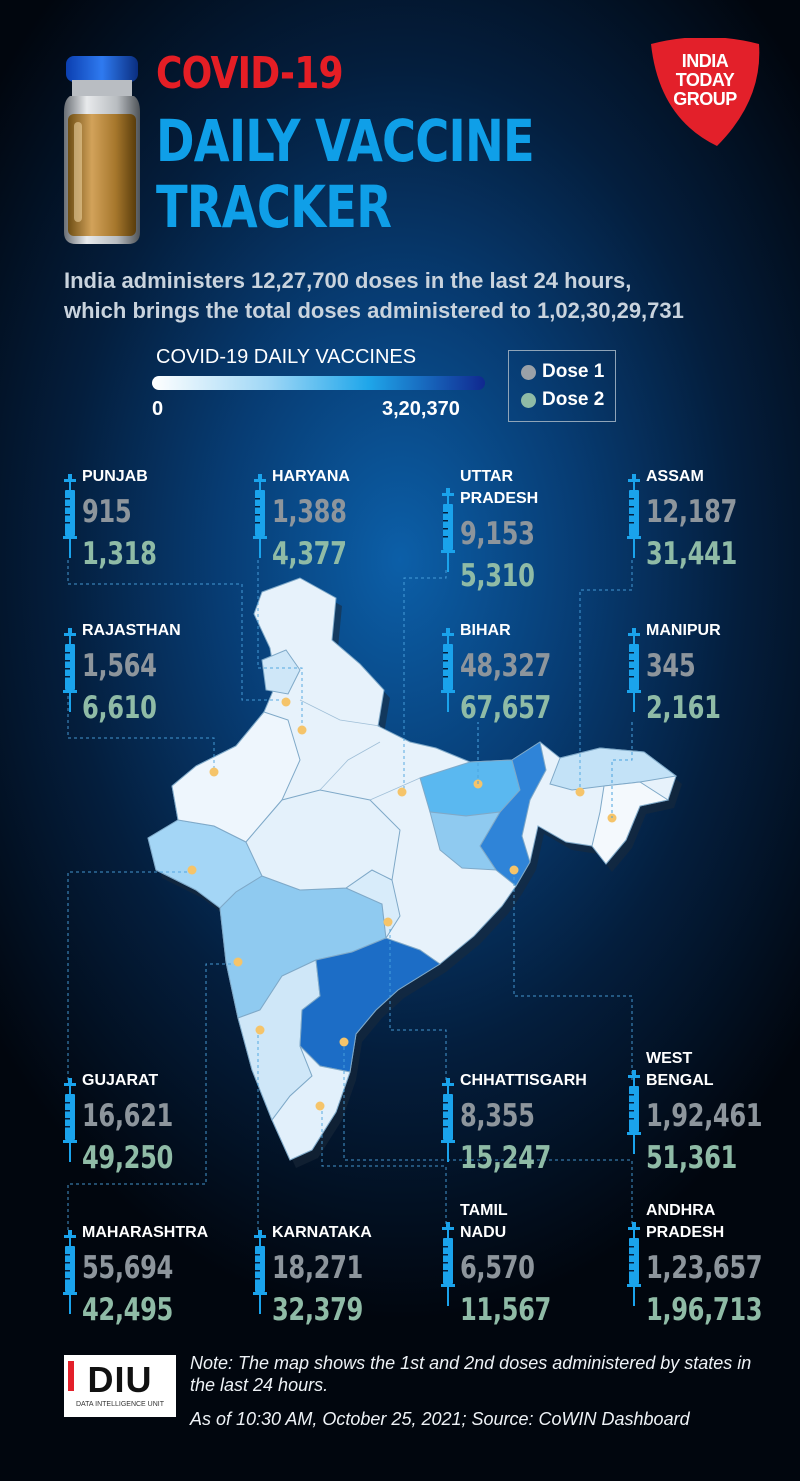 Image resolution: width=800 pixels, height=1481 pixels. I want to click on state-block-gujarat: GUJARAT 16,621 49,250, so click(142, 1130).